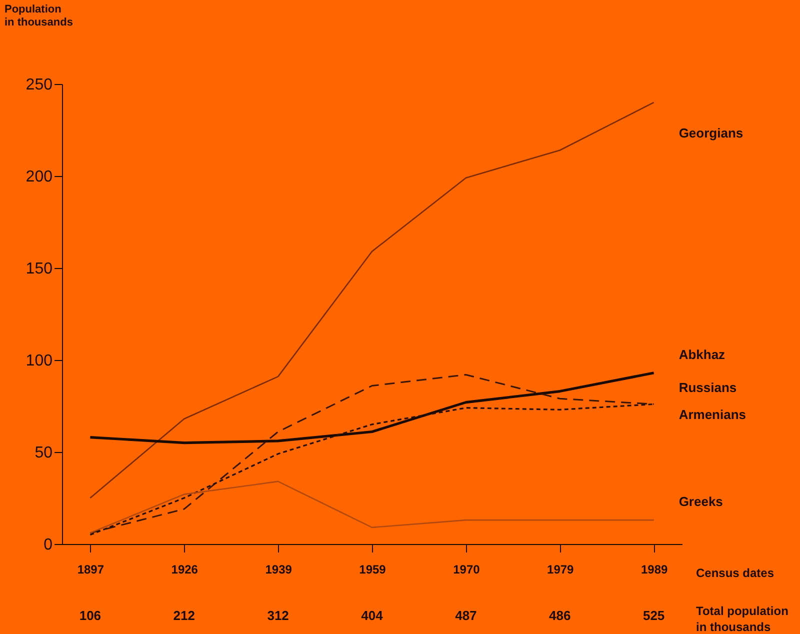 The image size is (800, 634). Describe the element at coordinates (654, 569) in the screenshot. I see `x-tick-label: 1989` at that location.